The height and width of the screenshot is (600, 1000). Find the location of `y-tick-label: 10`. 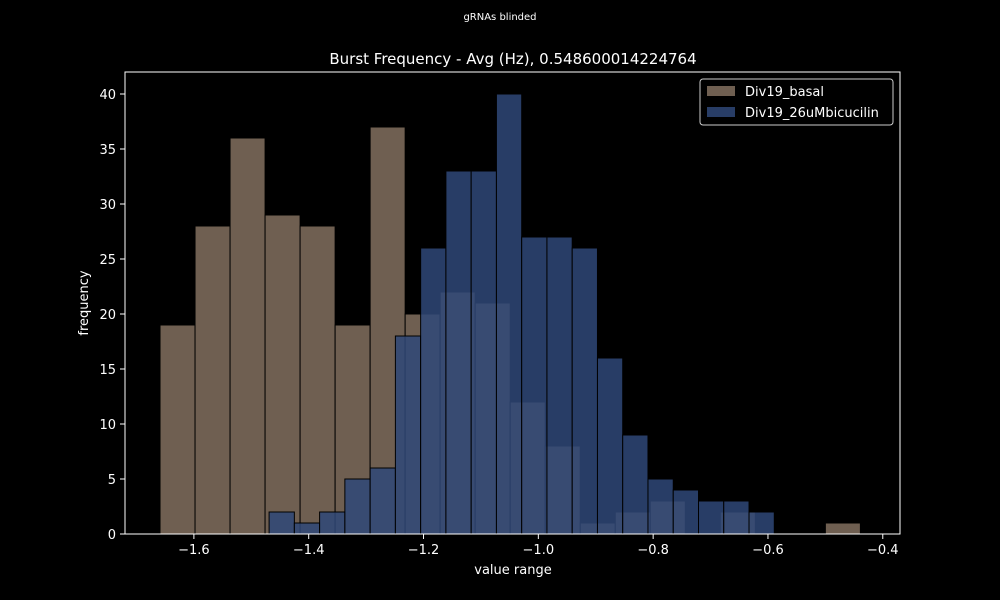

y-tick-label: 10 is located at coordinates (107, 425).